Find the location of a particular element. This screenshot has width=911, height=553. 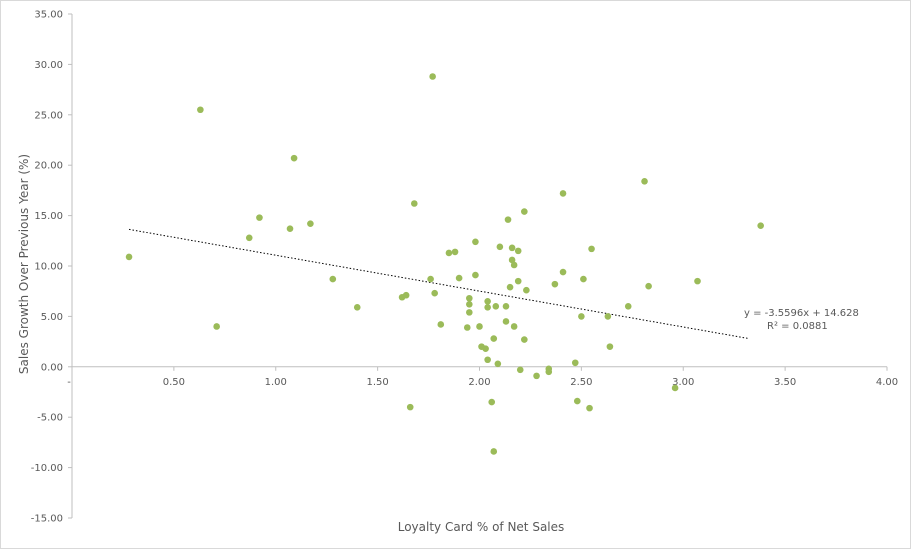

x-tick-label: 0.50 is located at coordinates (174, 382).